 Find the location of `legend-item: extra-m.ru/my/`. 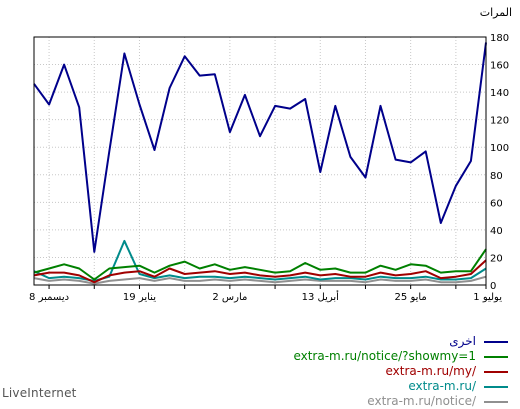

legend-item: extra-m.ru/my/ is located at coordinates (400, 371).